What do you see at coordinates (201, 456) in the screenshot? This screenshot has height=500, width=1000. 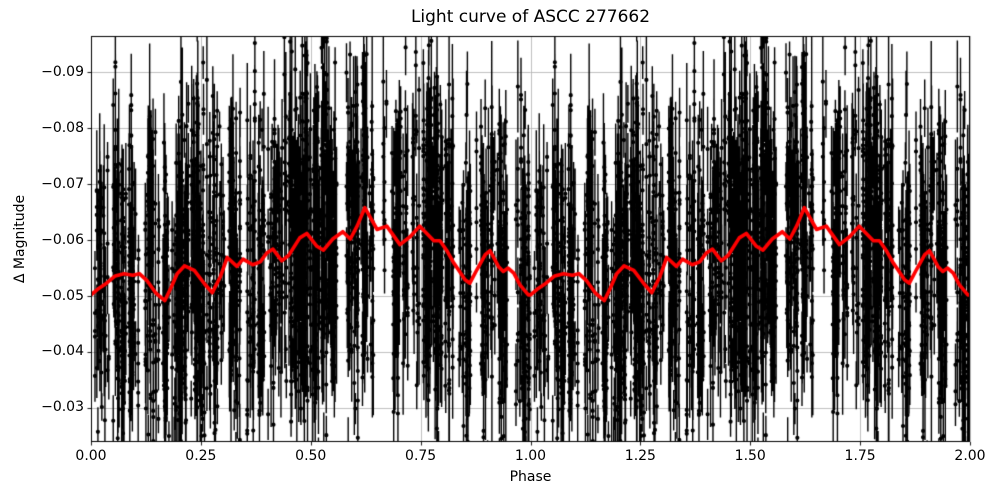 I see `x-tick-label: 0.25` at bounding box center [201, 456].